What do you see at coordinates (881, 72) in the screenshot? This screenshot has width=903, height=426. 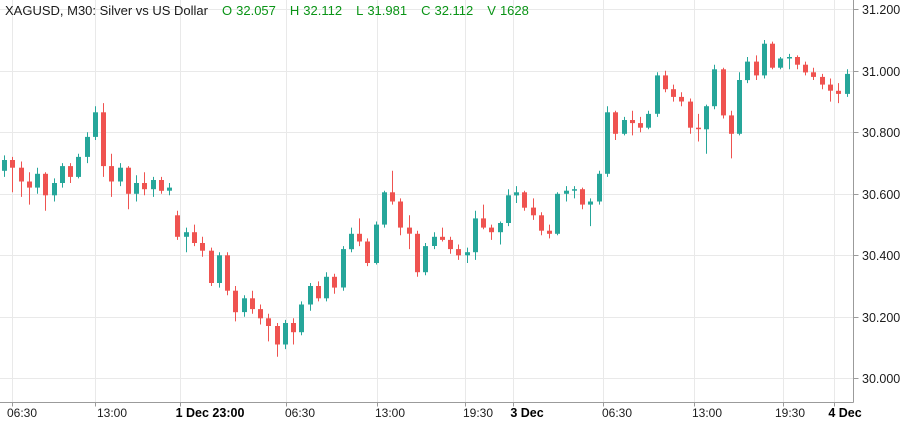 I see `price-tick-label: 31.000` at bounding box center [881, 72].